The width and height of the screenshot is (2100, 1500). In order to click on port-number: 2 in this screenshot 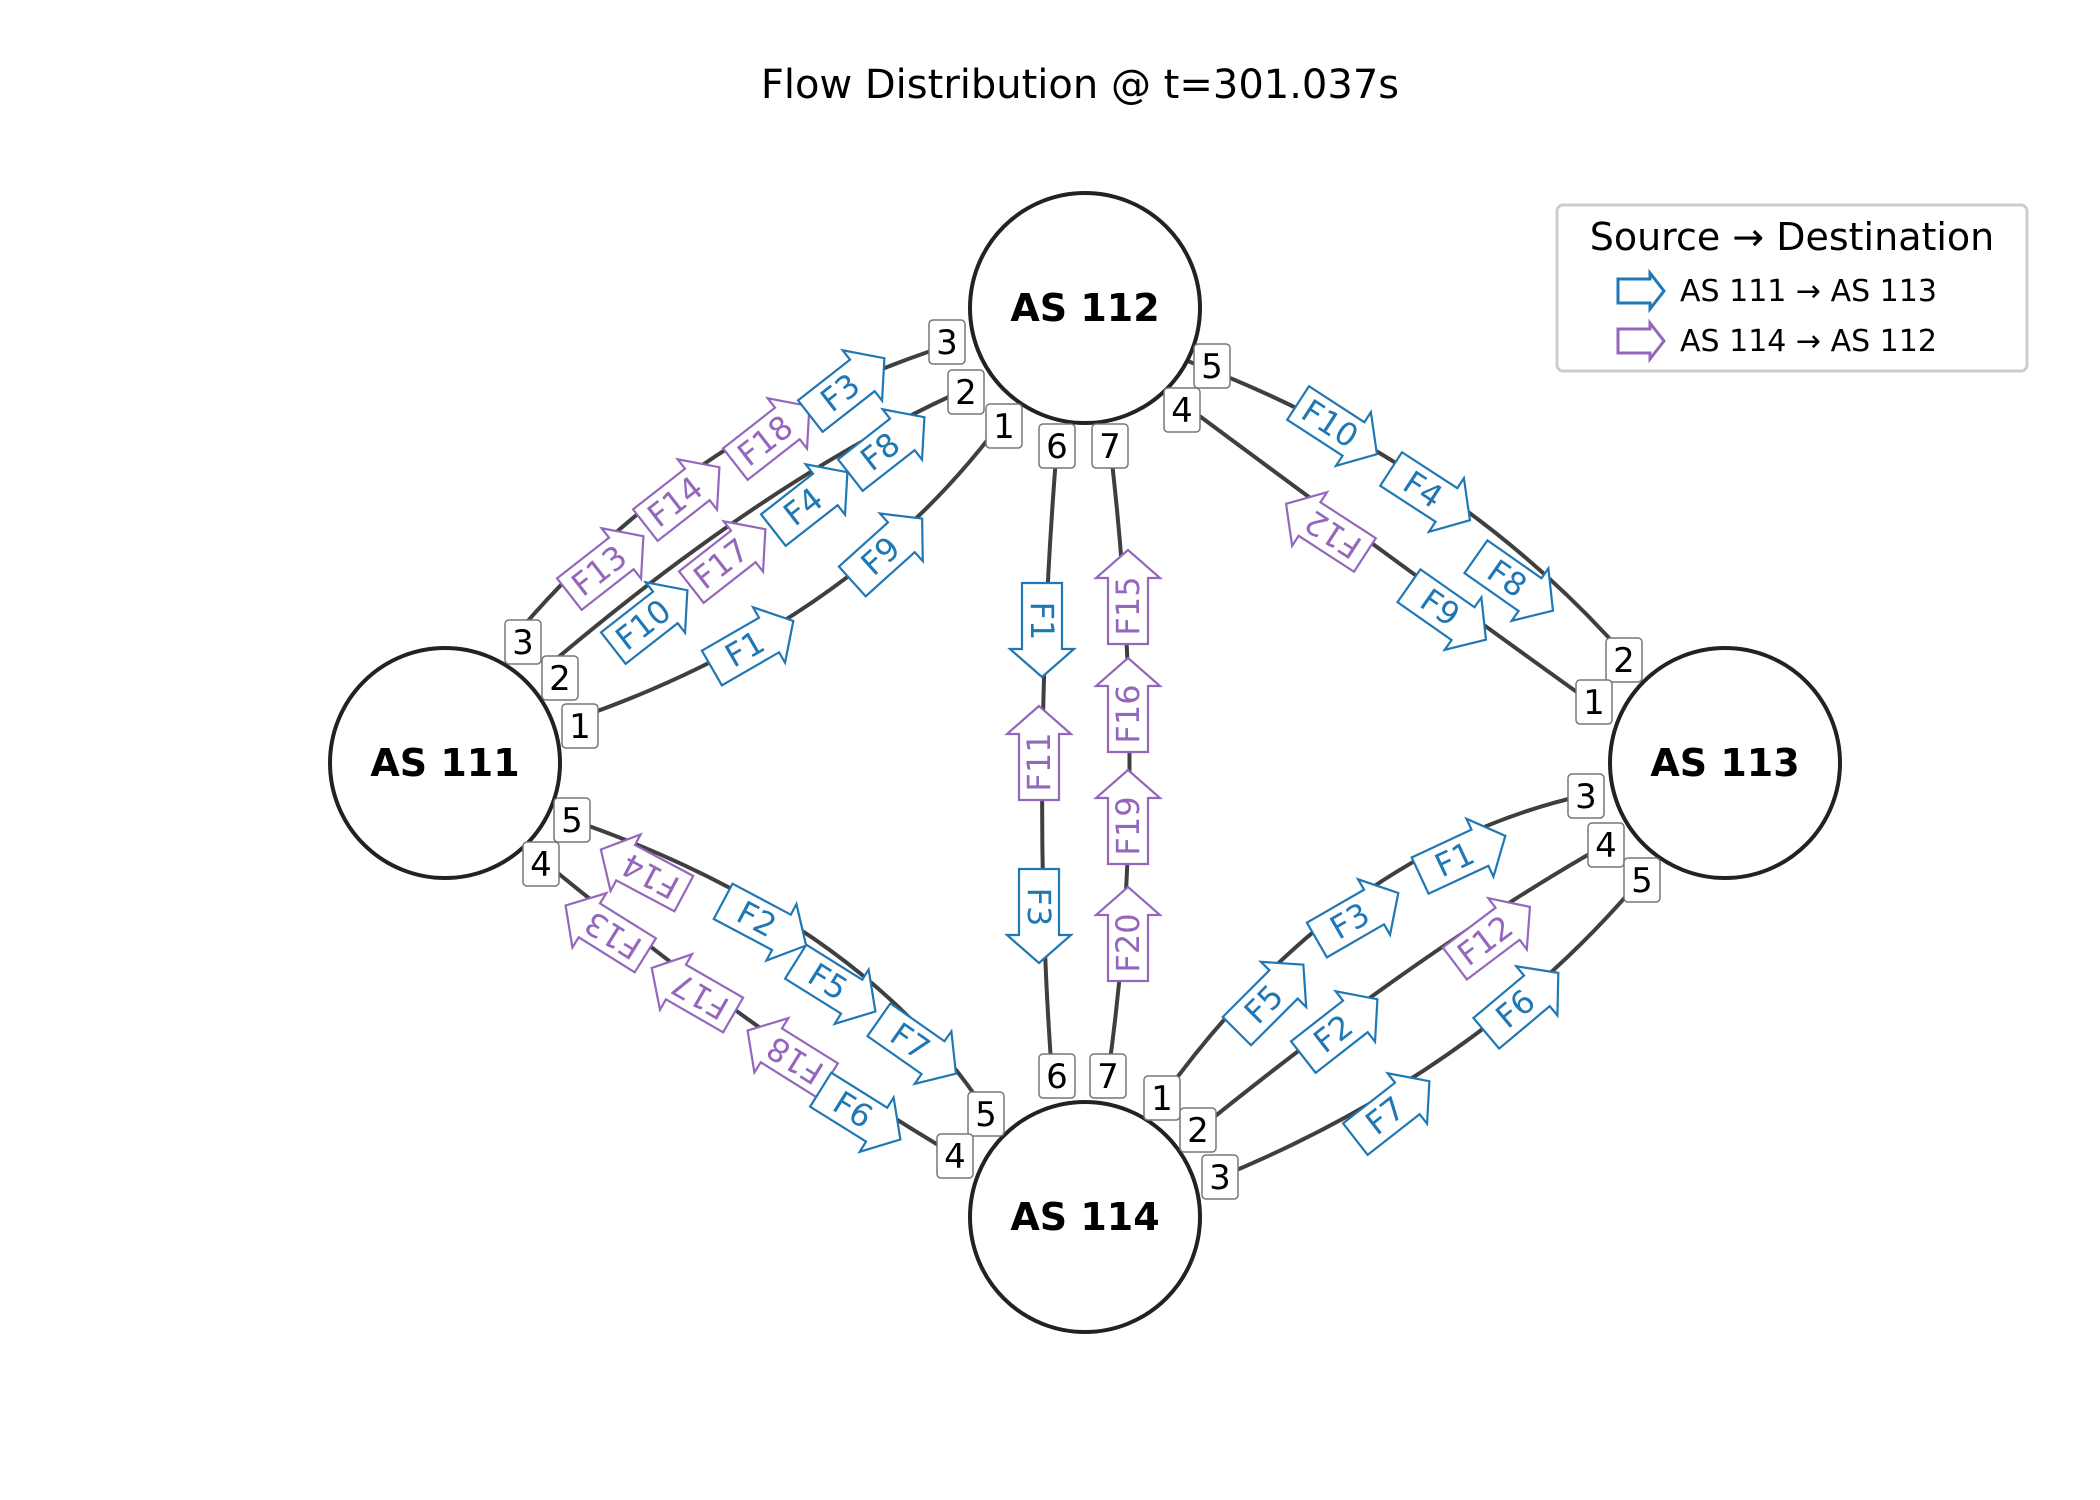, I will do `click(560, 679)`.